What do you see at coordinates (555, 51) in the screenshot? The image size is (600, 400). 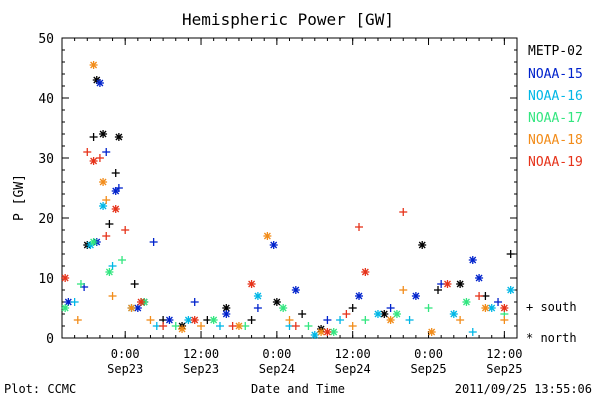 I see `legend-item-metp-02: METP-02` at bounding box center [555, 51].